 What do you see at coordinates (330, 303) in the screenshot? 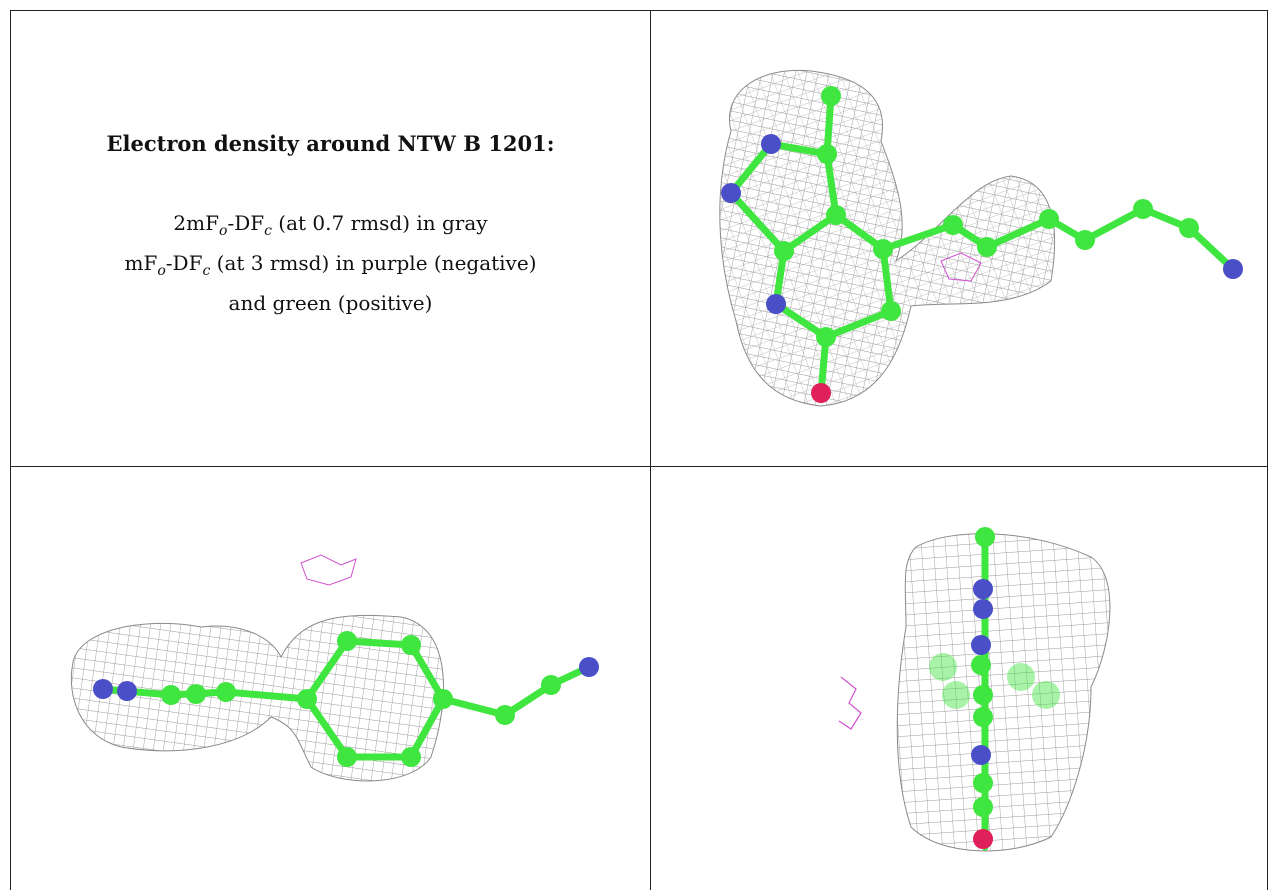
I see `legend-line-positive: and green (positive)` at bounding box center [330, 303].